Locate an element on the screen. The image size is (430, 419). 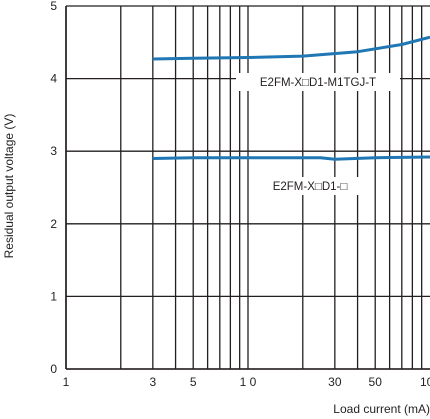
x-axis-title: Load current (mA) is located at coordinates (381, 409).